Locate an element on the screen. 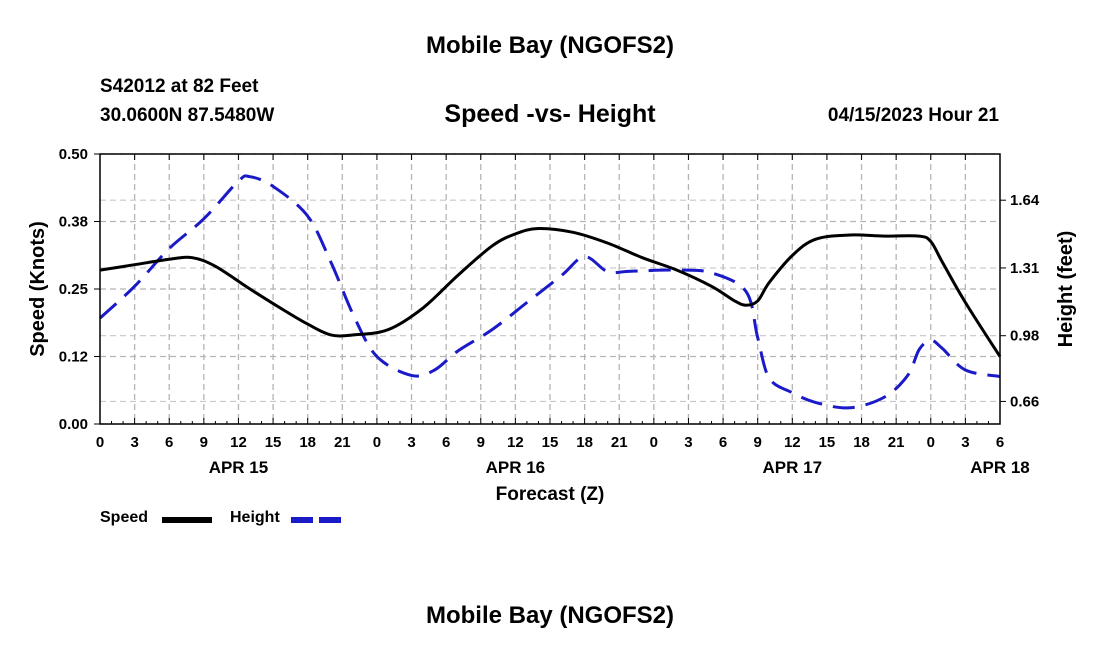 This screenshot has height=650, width=1100. y-tick-label-left: 0.38 is located at coordinates (73, 222).